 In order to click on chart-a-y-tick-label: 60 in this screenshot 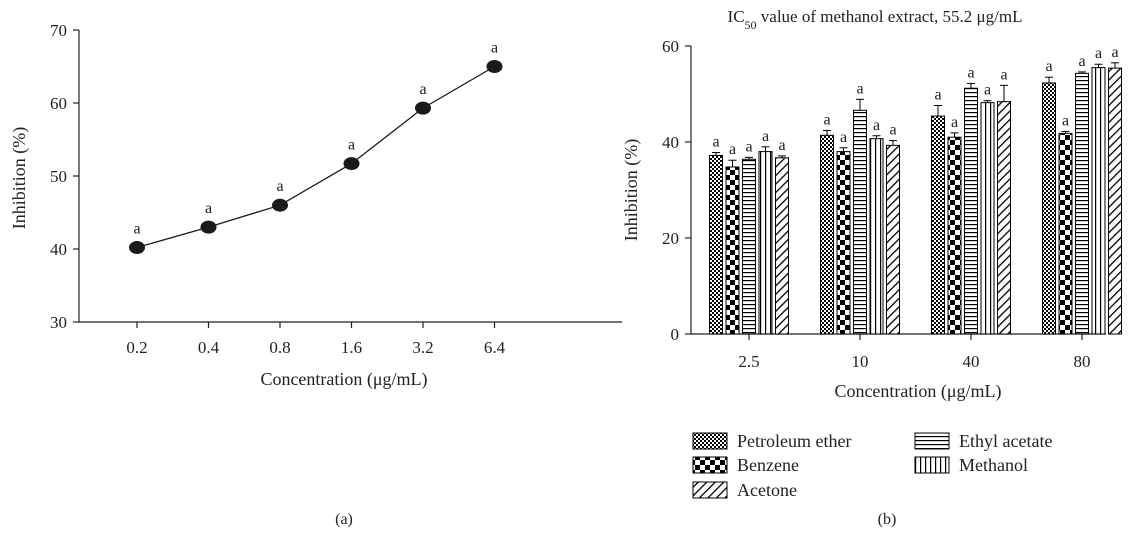, I will do `click(58, 103)`.